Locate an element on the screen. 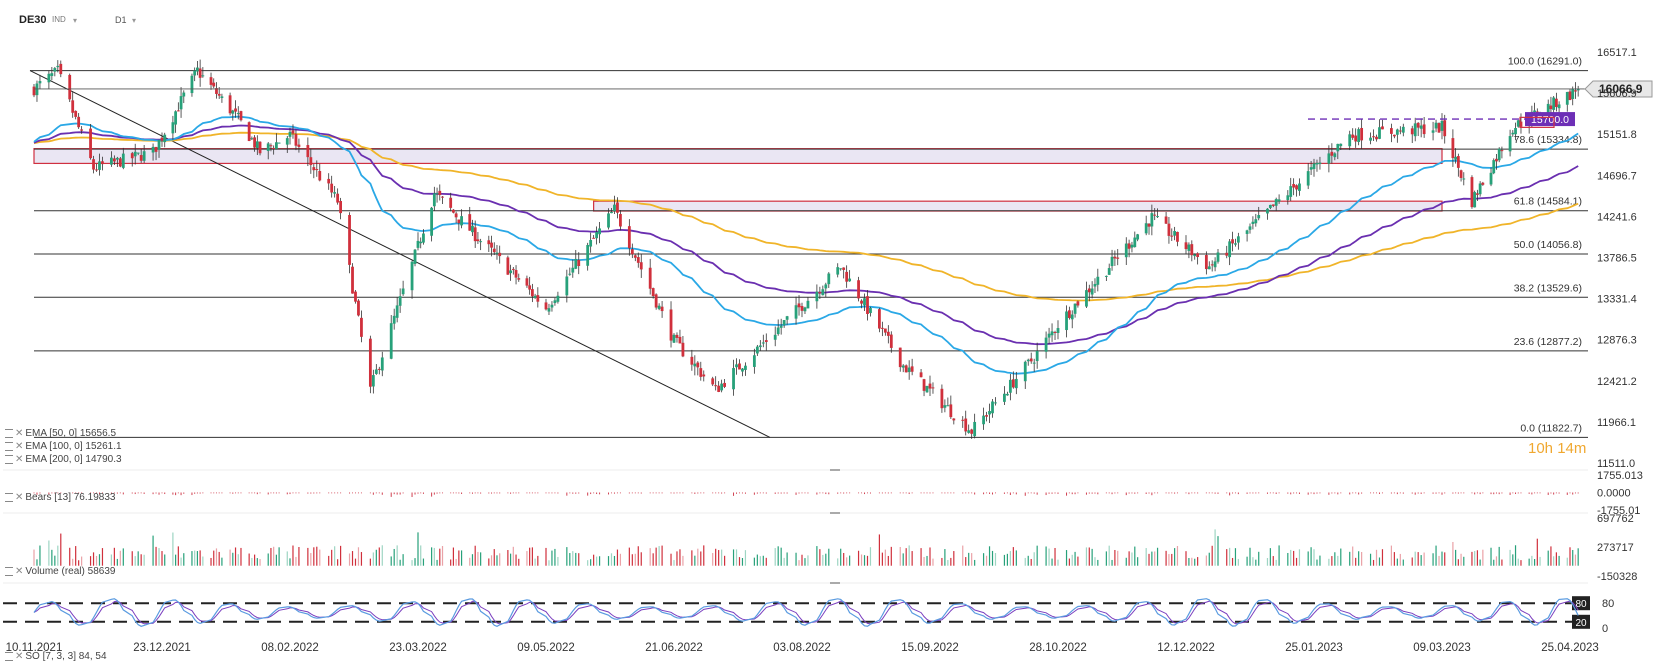  ema200-legend: ✕ EMA [200, 0] 14790.3 is located at coordinates (63, 459).